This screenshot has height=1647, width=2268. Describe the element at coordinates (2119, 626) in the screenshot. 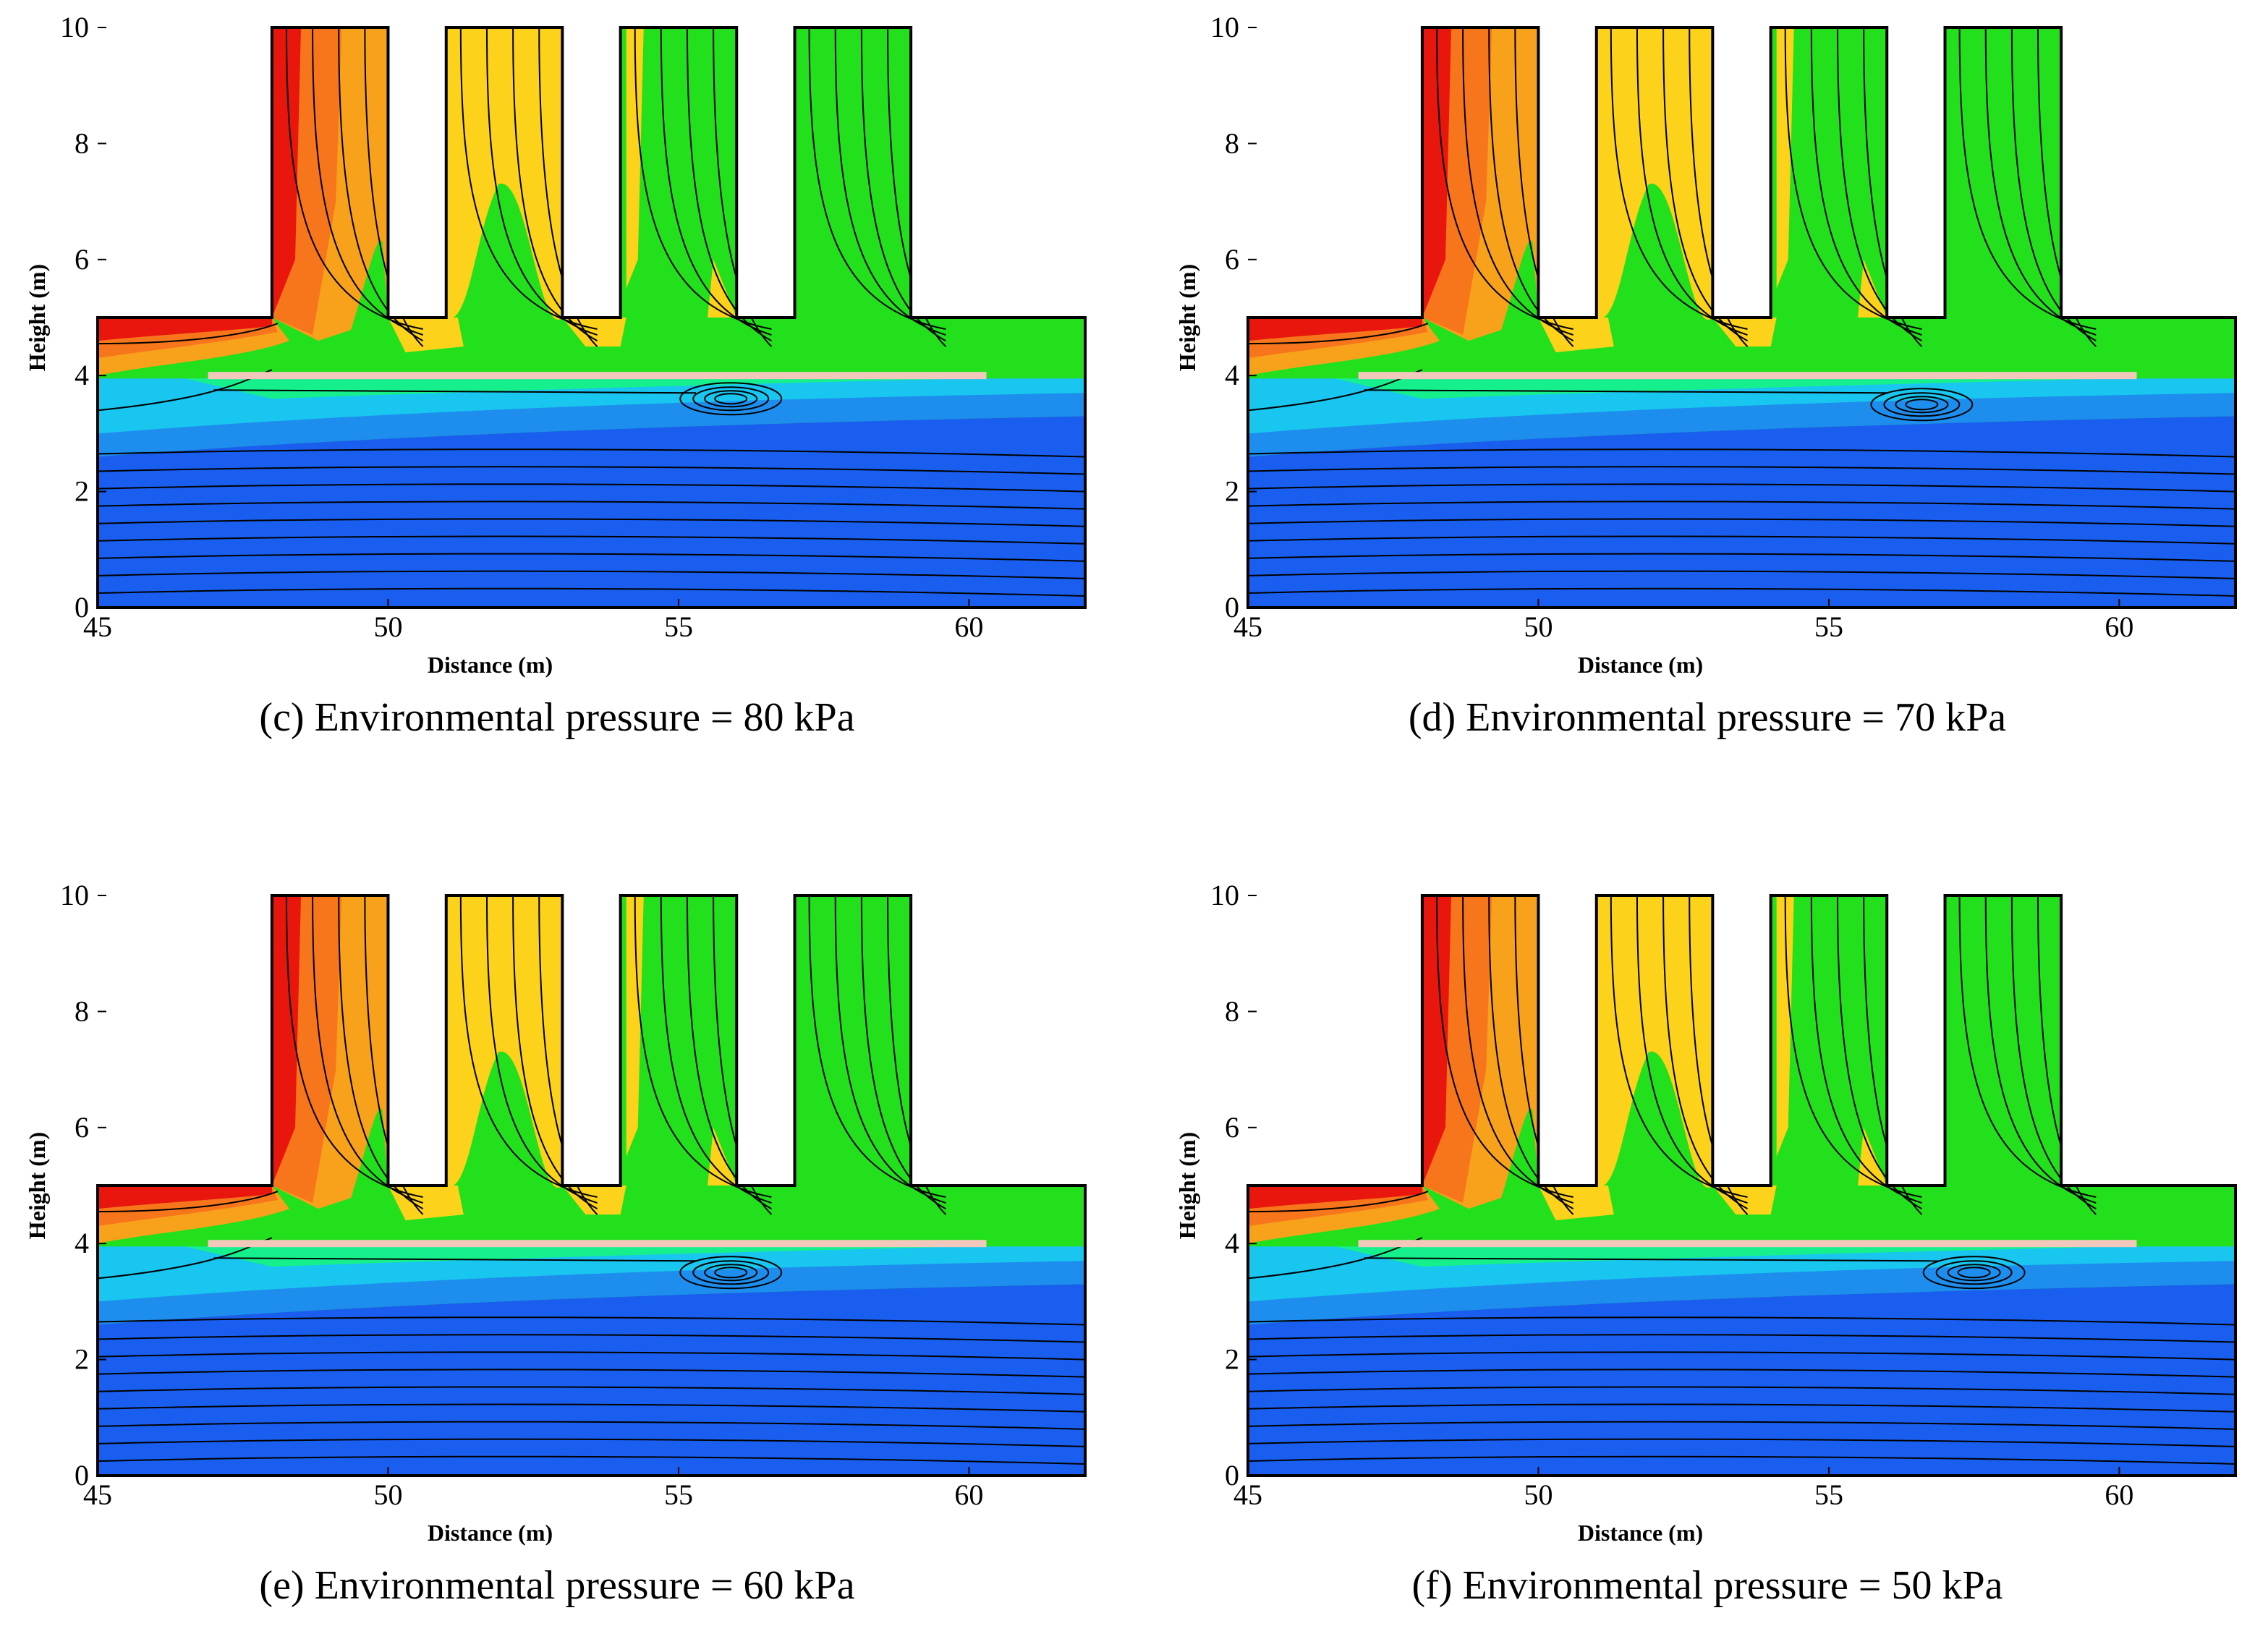

I see `x-tick-label: 60` at that location.